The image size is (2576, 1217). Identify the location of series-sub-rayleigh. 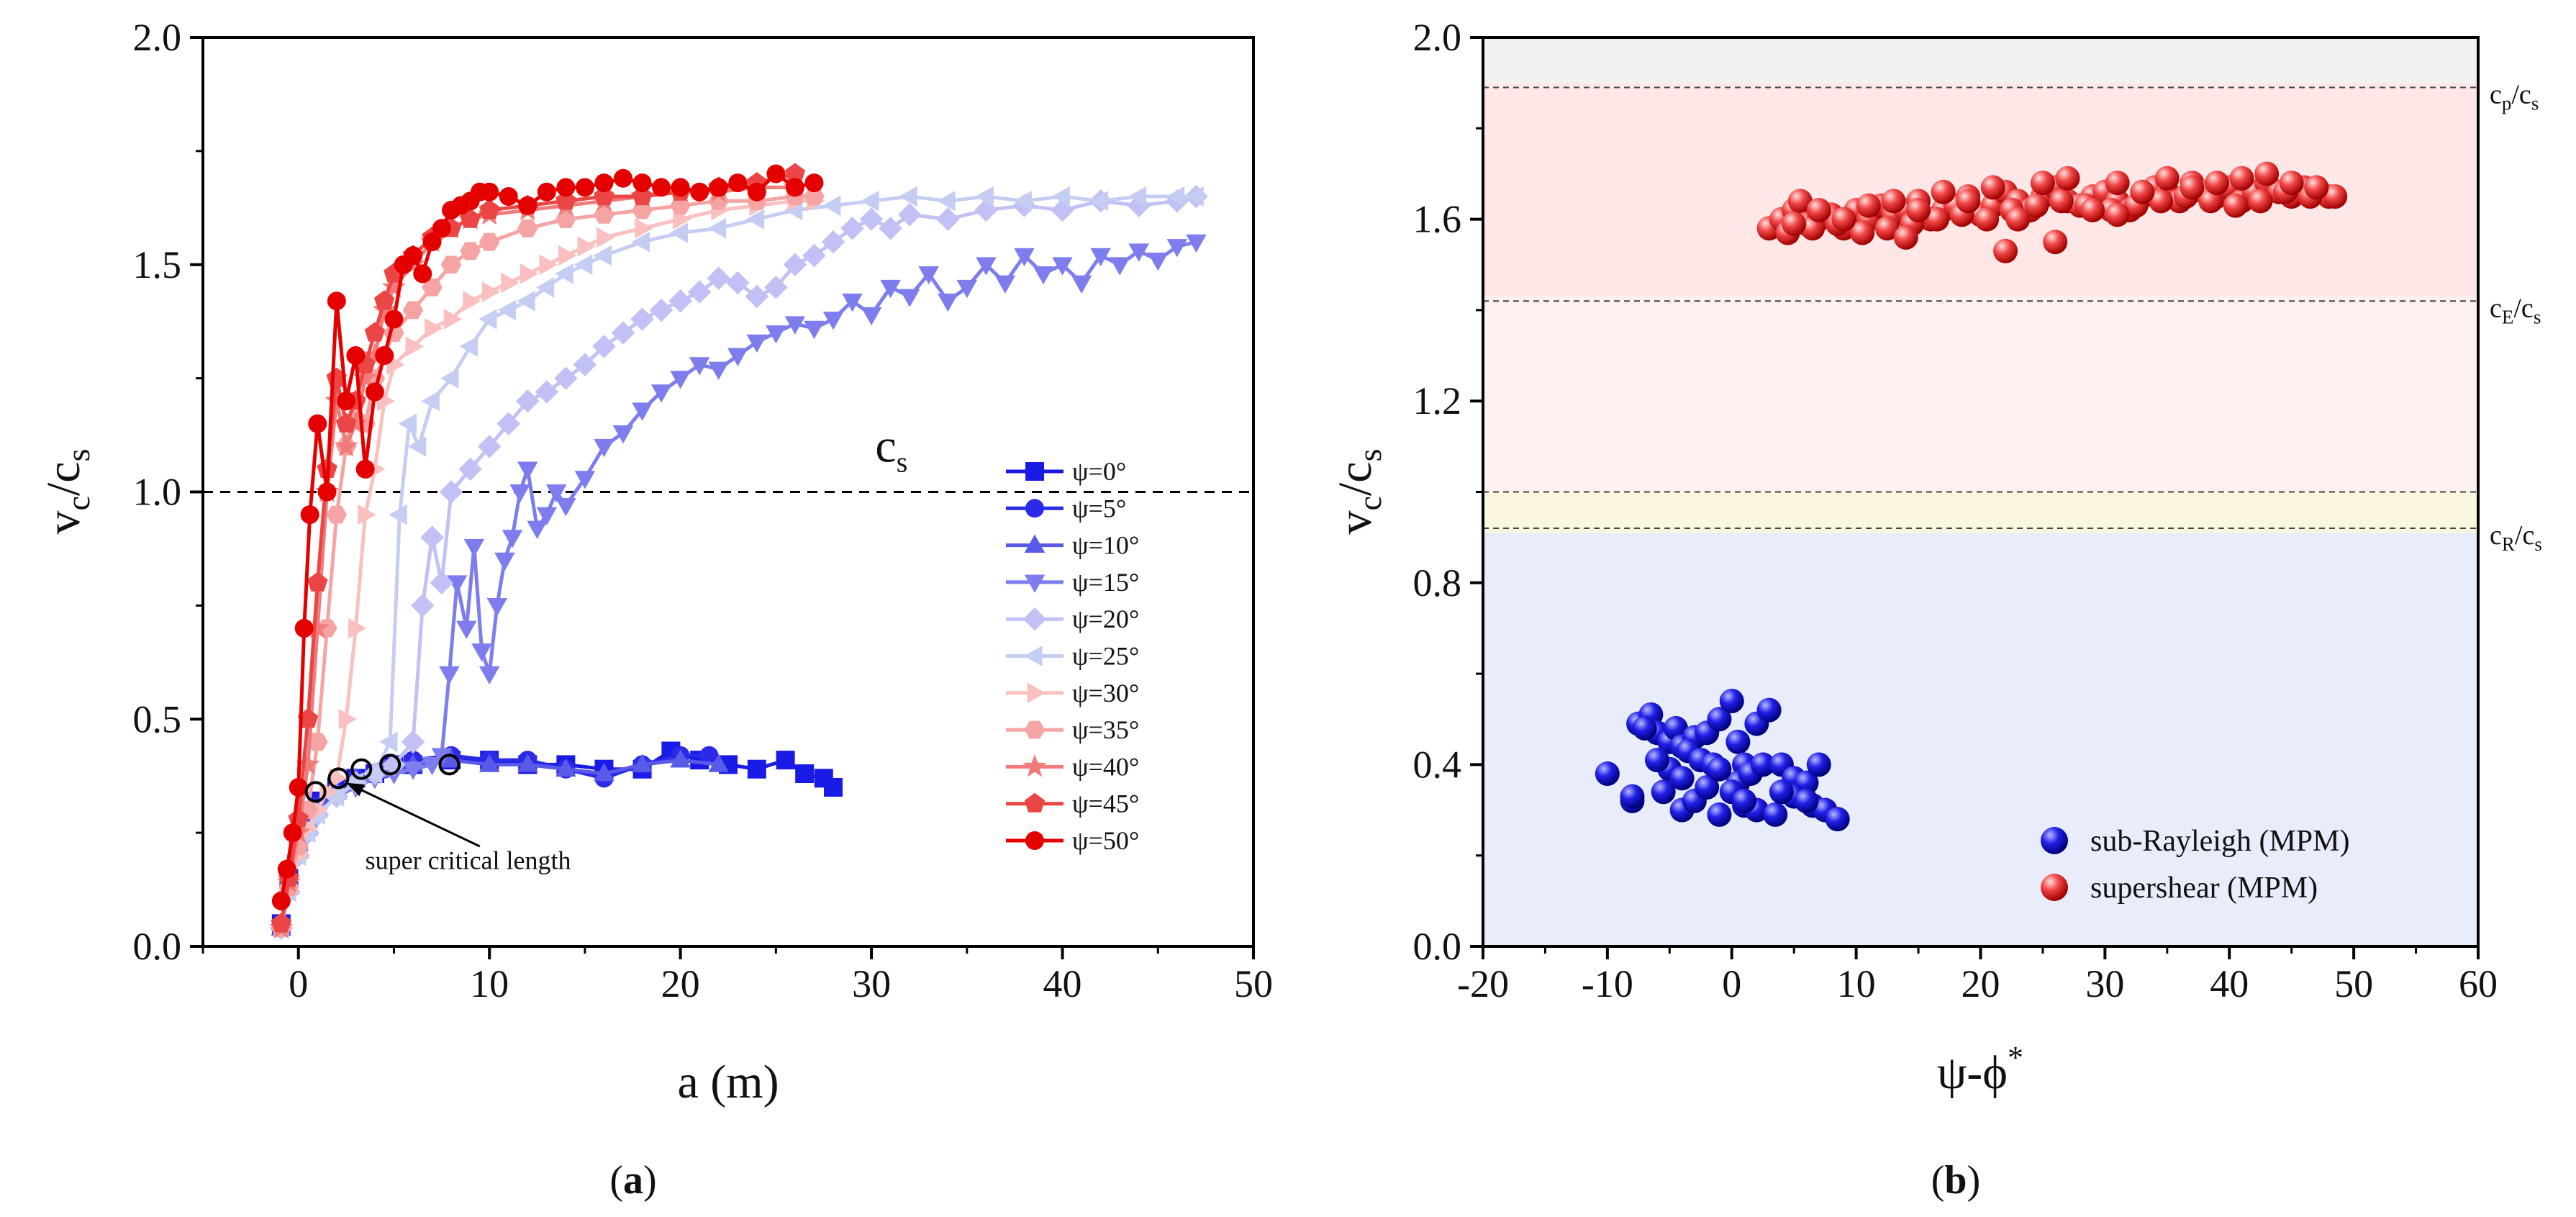
(1722, 760).